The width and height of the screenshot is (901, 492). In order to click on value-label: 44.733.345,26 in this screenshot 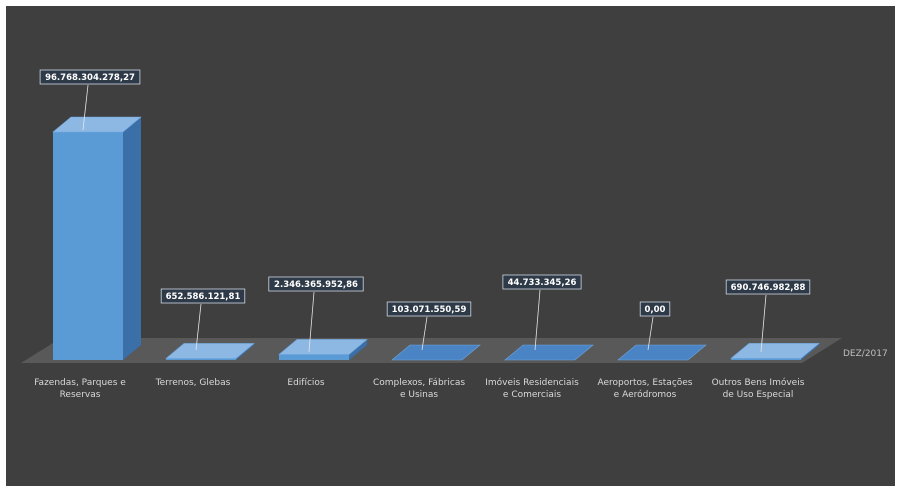, I will do `click(542, 282)`.